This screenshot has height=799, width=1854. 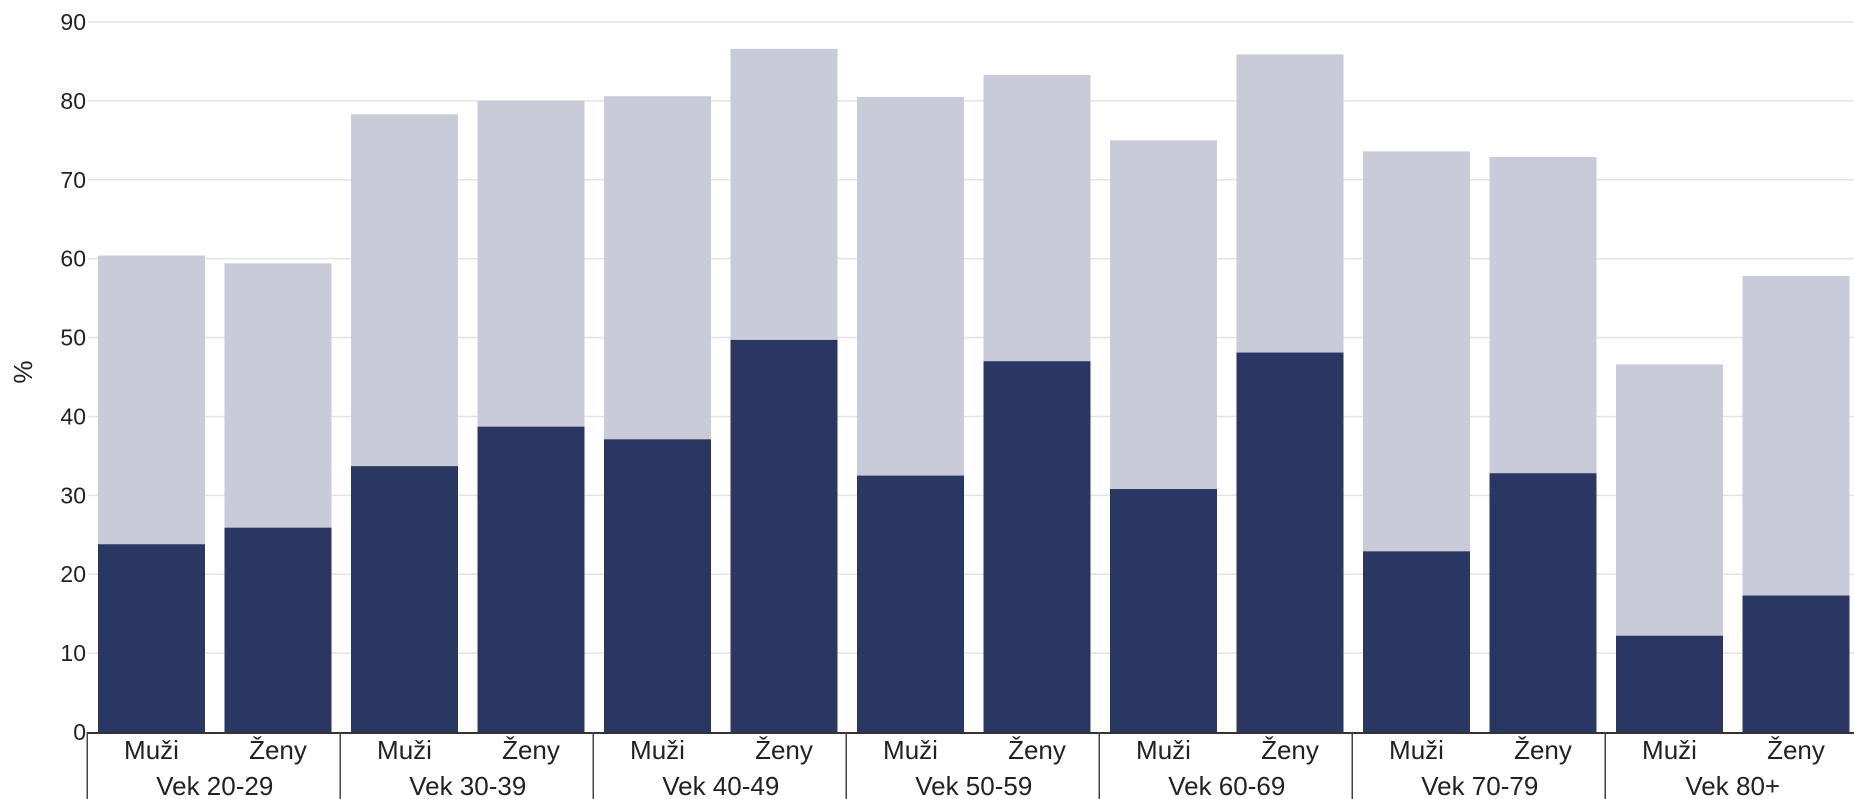 I want to click on y-tick-label-60: 60, so click(x=73, y=259).